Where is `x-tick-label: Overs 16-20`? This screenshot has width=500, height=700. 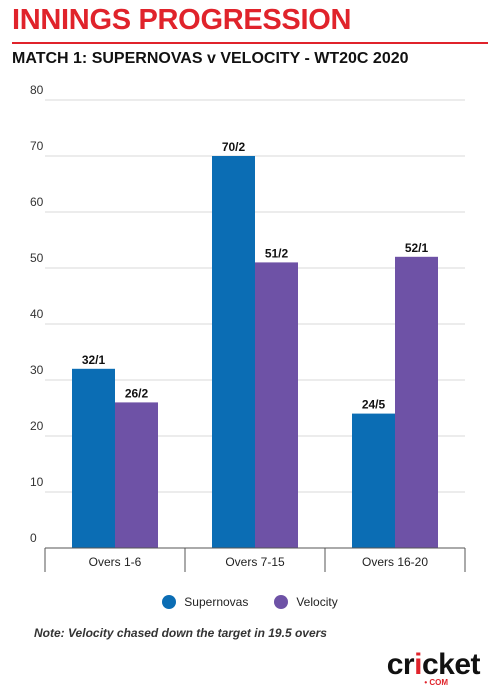 x-tick-label: Overs 16-20 is located at coordinates (395, 562).